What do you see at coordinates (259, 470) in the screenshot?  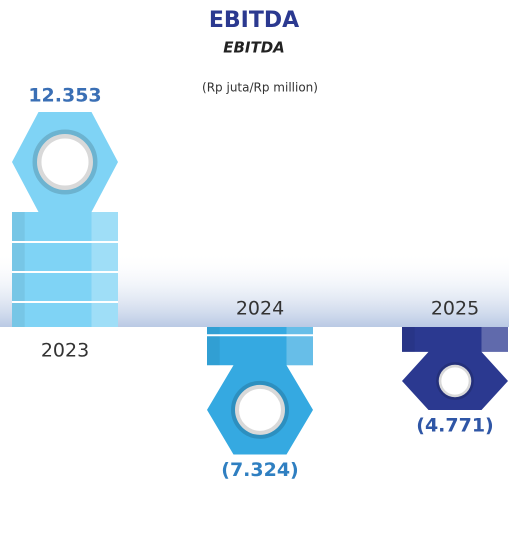 I see `value-label: (7.324)` at bounding box center [259, 470].